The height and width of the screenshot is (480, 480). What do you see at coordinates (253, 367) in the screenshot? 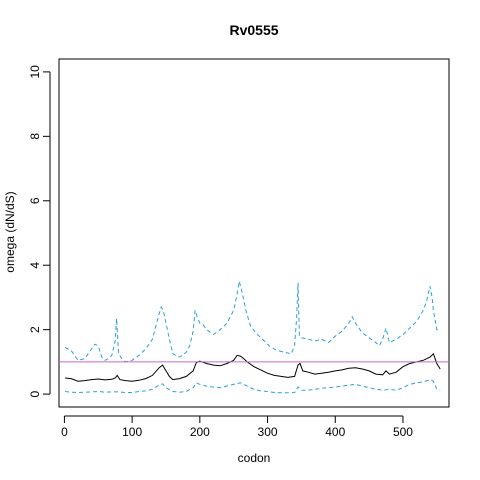
I see `series-line-estimate` at bounding box center [253, 367].